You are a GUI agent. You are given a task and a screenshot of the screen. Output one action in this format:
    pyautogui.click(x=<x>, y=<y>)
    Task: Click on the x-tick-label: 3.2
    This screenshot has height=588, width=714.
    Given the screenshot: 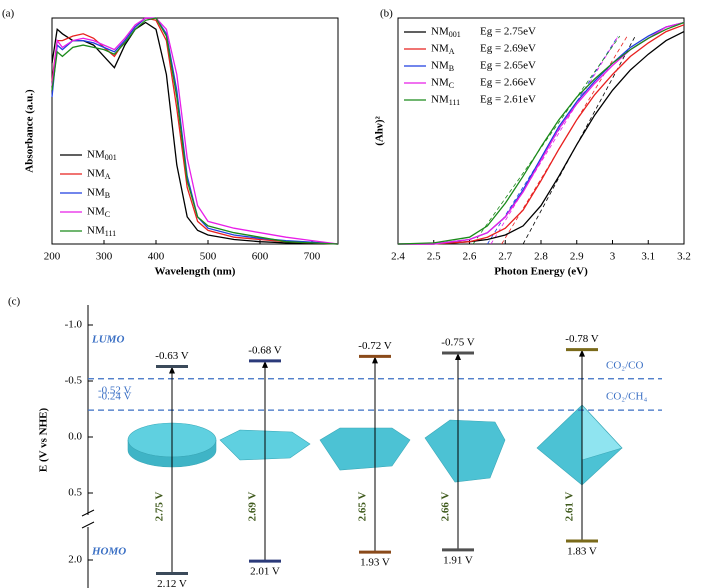 What is the action you would take?
    pyautogui.click(x=684, y=257)
    